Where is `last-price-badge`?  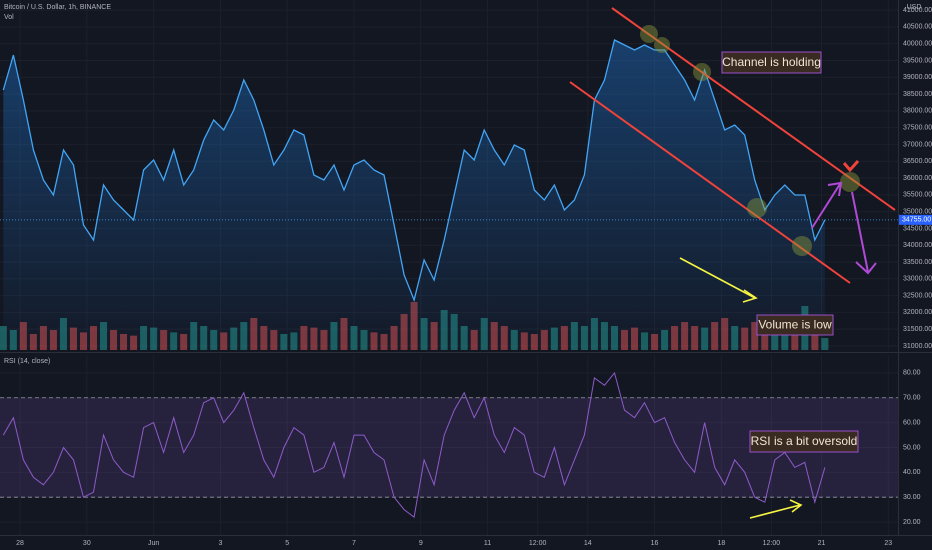
last-price-badge is located at coordinates (915, 219).